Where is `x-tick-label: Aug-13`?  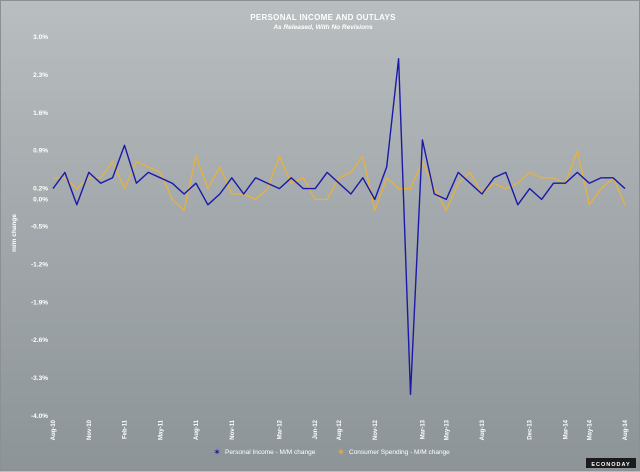 x-tick-label: Aug-13 is located at coordinates (483, 429).